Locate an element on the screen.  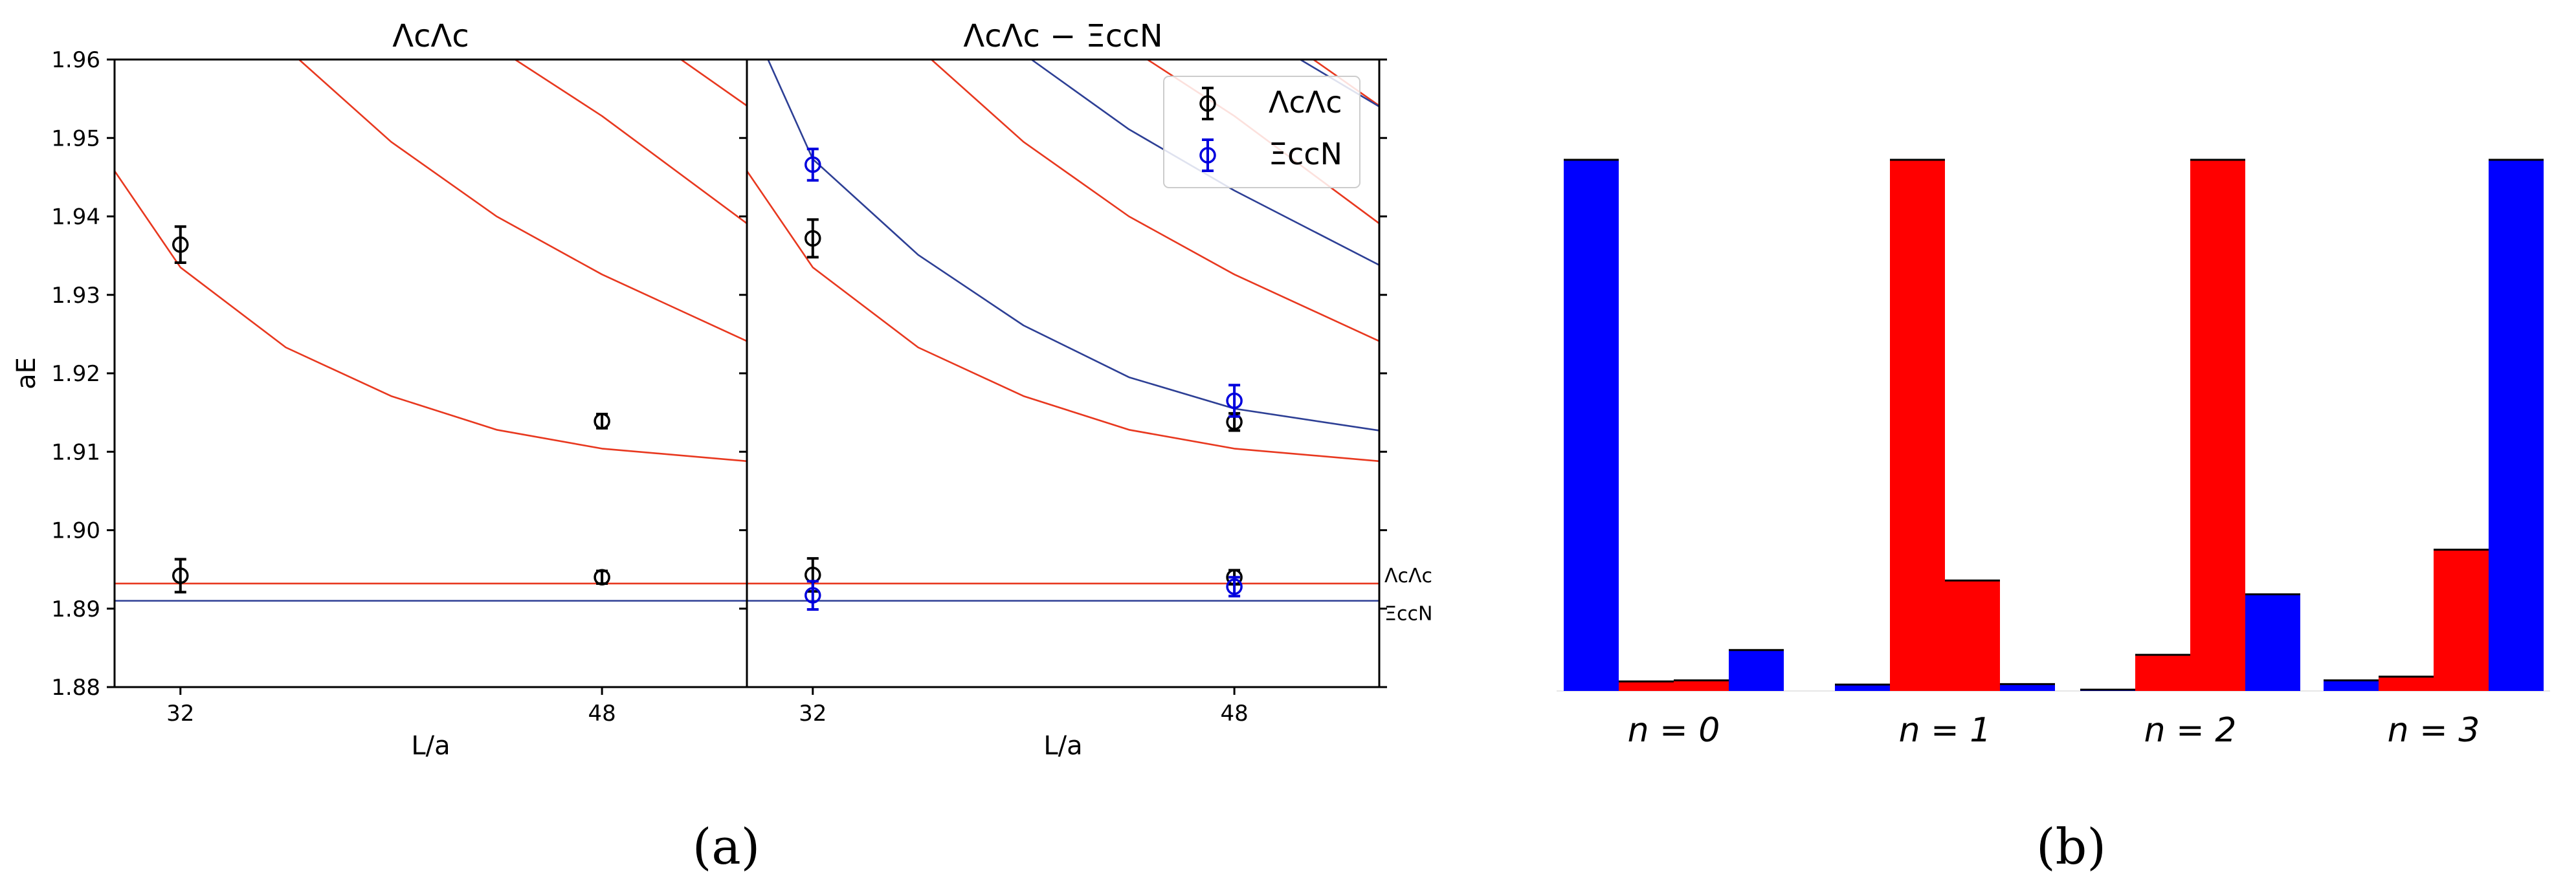
bar-group-2: n = 2 is located at coordinates (2190, 454).